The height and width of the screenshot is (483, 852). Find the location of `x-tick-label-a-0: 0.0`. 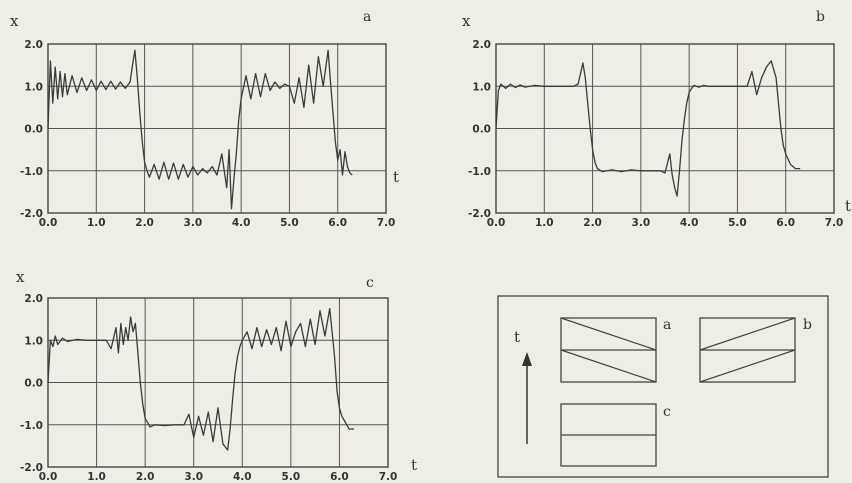

x-tick-label-a-0: 0.0 is located at coordinates (48, 223).